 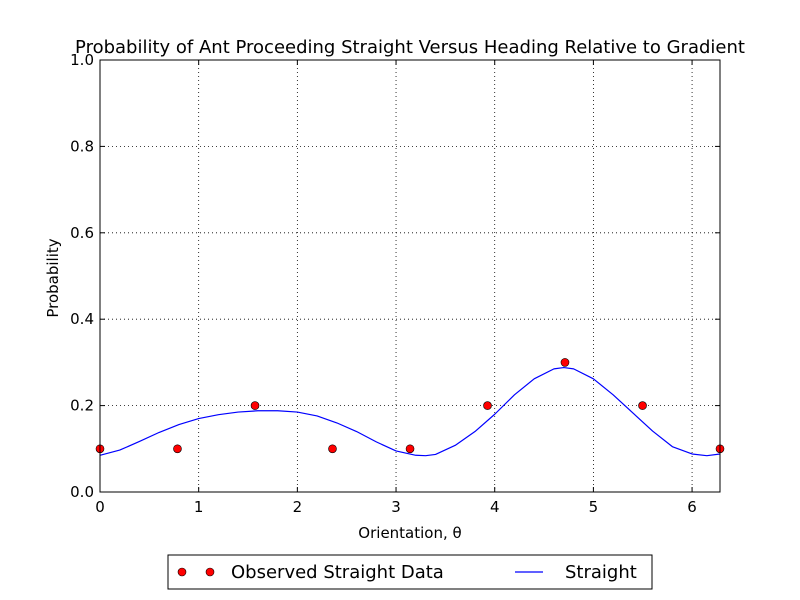 What do you see at coordinates (53, 277) in the screenshot?
I see `y-axis-label: Probability` at bounding box center [53, 277].